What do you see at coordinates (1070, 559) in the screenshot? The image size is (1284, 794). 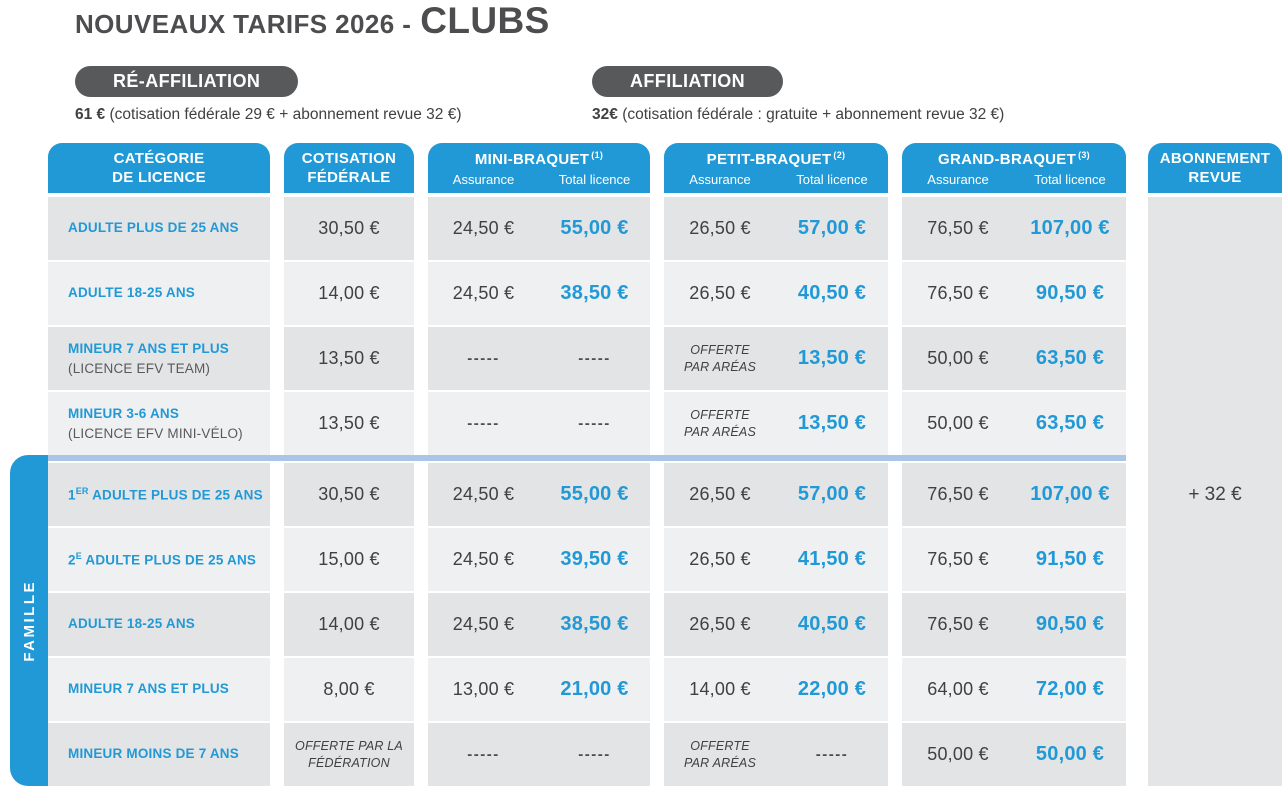 I see `total-licence-value: 91,50 €` at bounding box center [1070, 559].